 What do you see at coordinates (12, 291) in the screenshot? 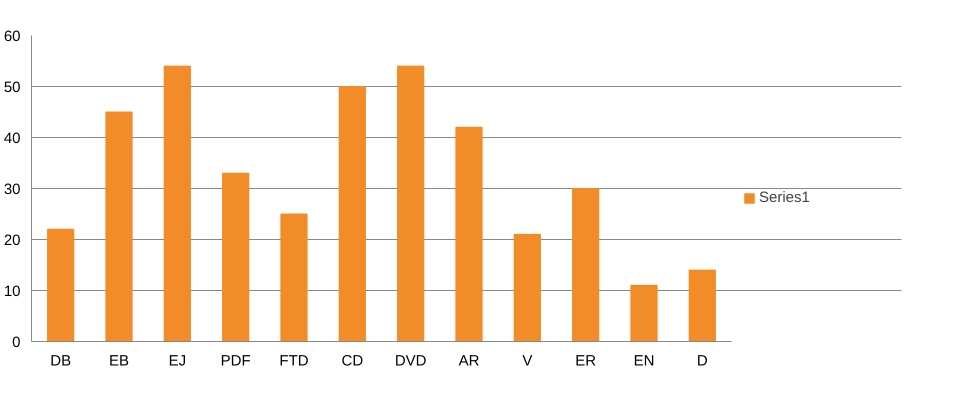
I see `y-tick-label: 10` at bounding box center [12, 291].